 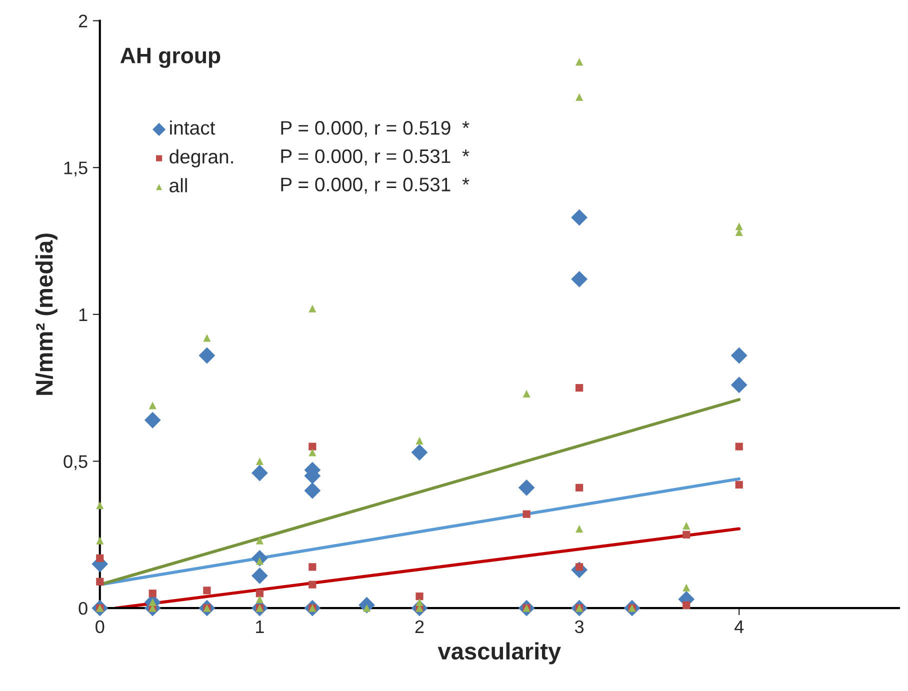 What do you see at coordinates (260, 626) in the screenshot?
I see `x-tick-label: 1` at bounding box center [260, 626].